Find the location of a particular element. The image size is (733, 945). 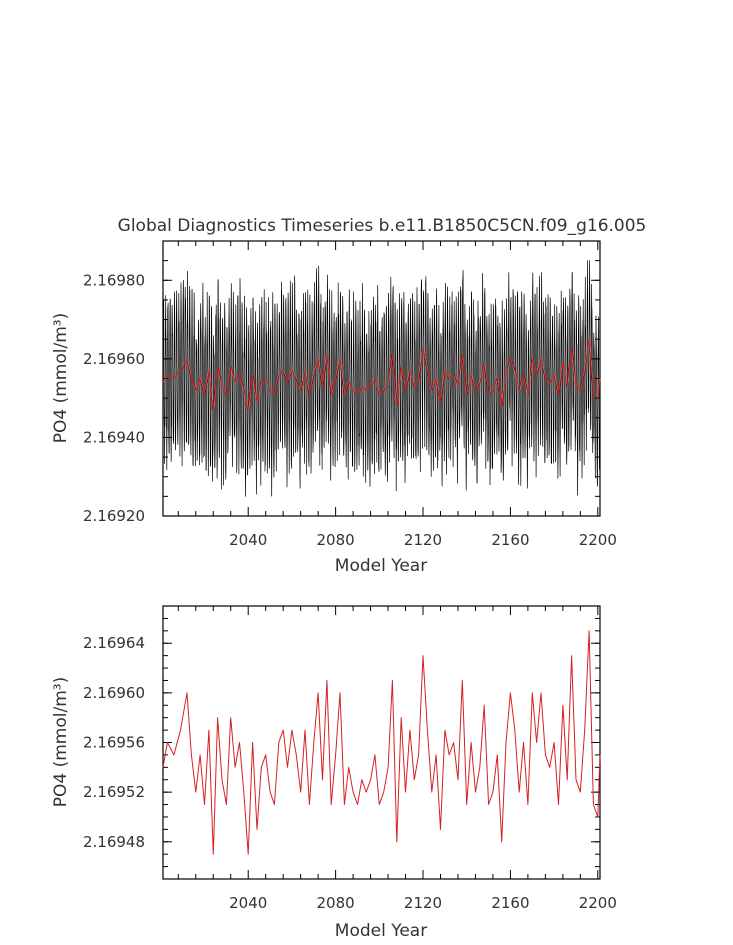

y-tick-label: 2.16948 is located at coordinates (114, 842).